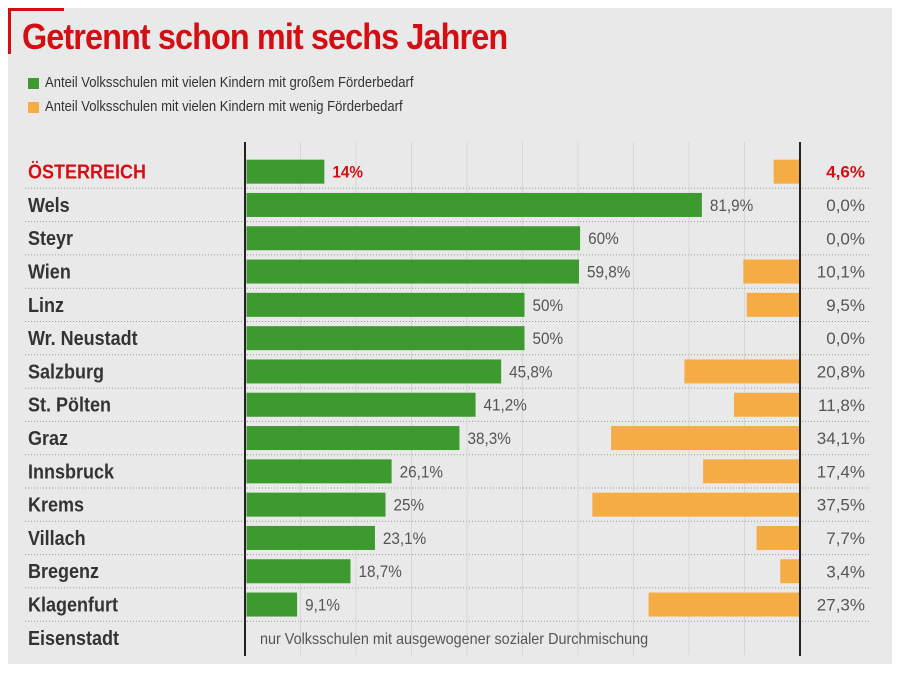 This screenshot has height=673, width=900. What do you see at coordinates (33, 107) in the screenshot?
I see `legend-swatch-orange` at bounding box center [33, 107].